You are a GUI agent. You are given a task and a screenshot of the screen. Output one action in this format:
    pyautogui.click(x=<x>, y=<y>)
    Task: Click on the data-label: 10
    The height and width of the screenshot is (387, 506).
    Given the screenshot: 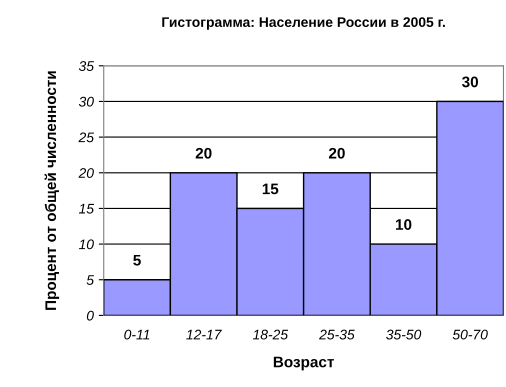 What is the action you would take?
    pyautogui.click(x=404, y=224)
    